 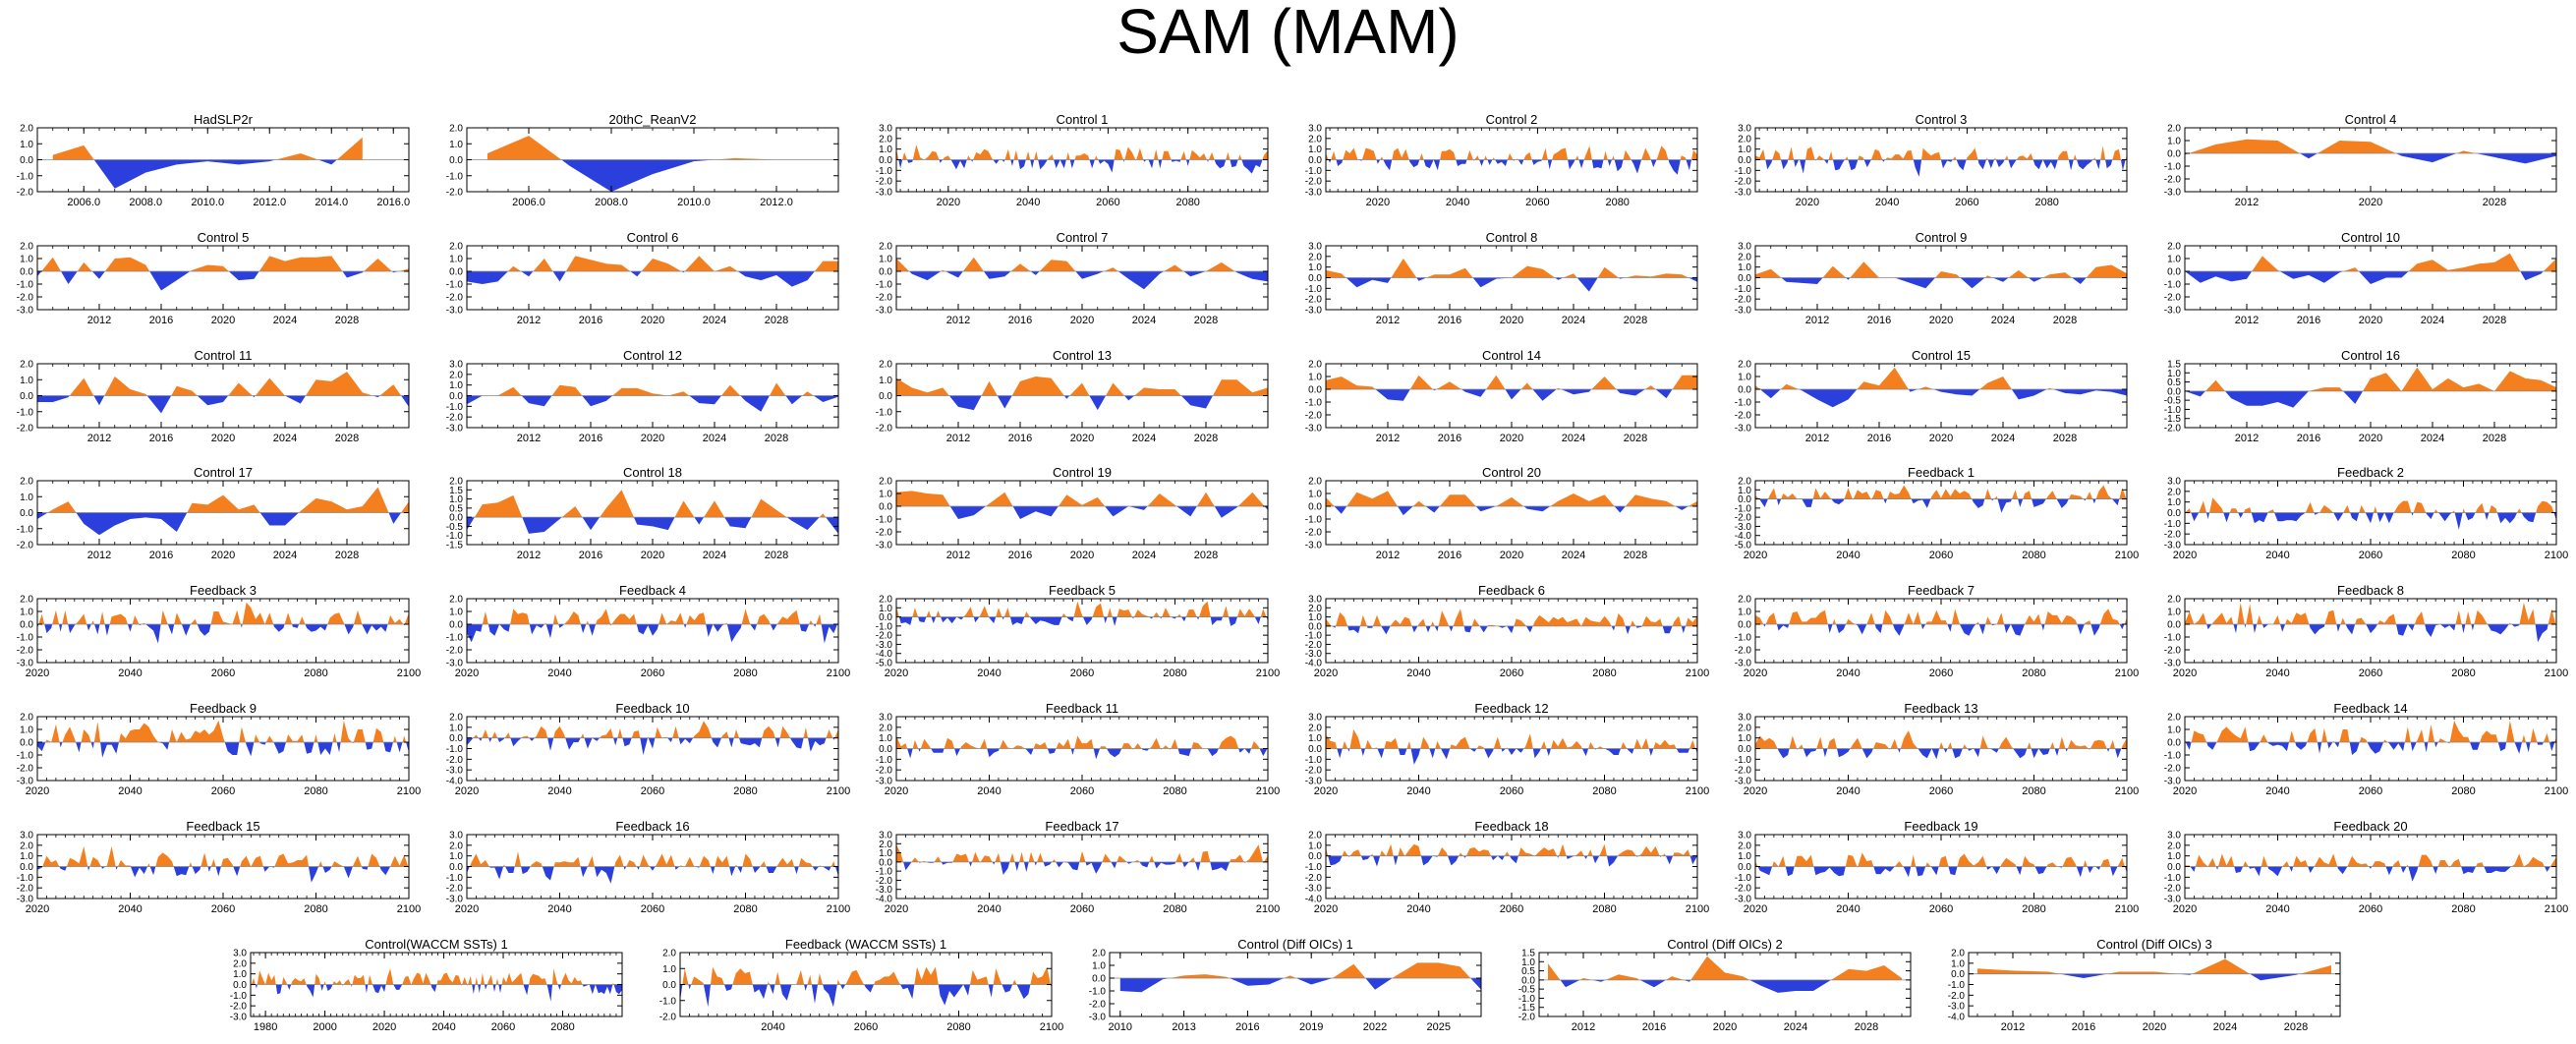 What do you see at coordinates (1942, 119) in the screenshot?
I see `panel-title: Control 3` at bounding box center [1942, 119].